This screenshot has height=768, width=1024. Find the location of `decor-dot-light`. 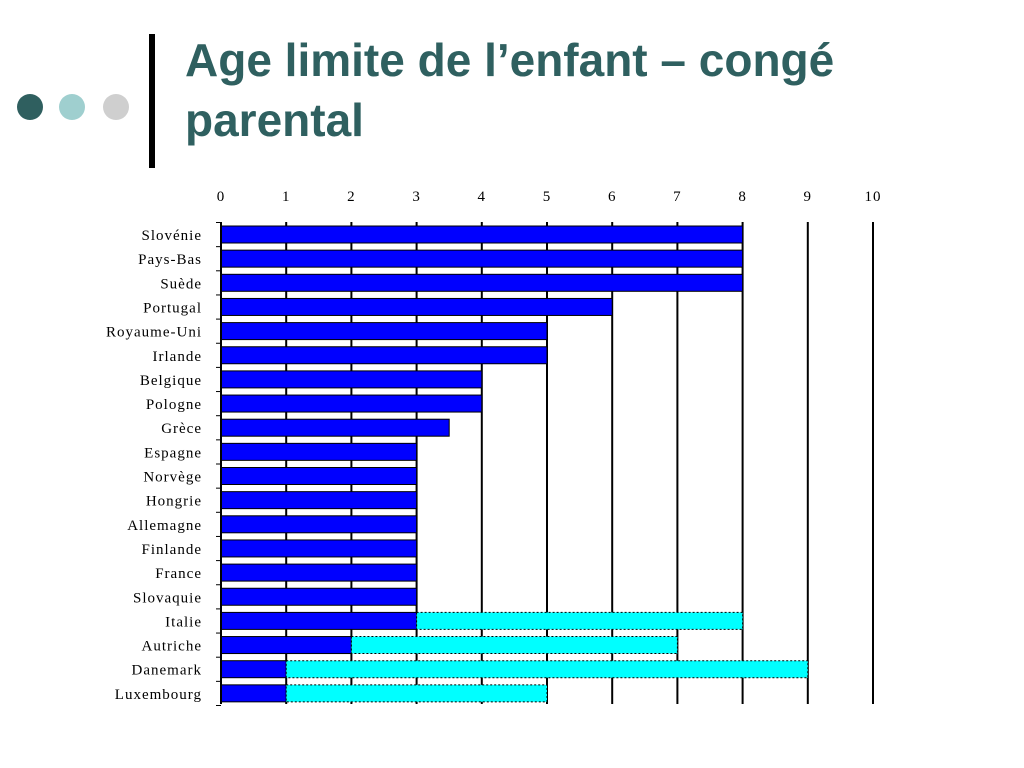

decor-dot-light is located at coordinates (72, 107).